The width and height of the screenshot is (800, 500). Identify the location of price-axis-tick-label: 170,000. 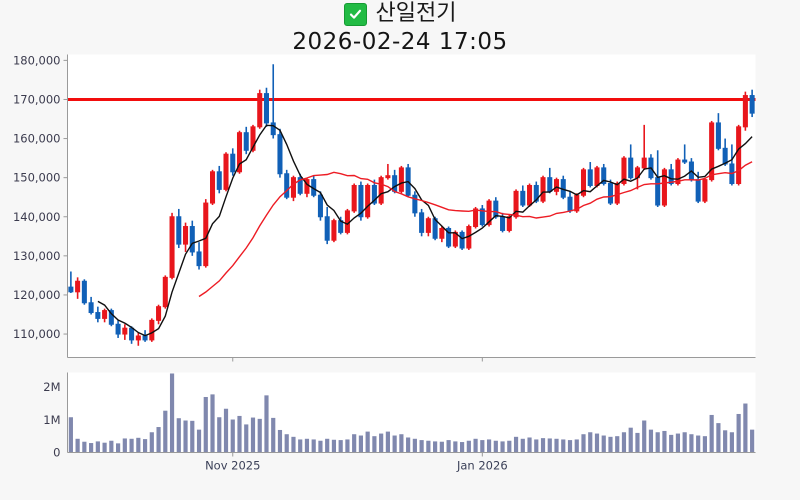
(37, 99).